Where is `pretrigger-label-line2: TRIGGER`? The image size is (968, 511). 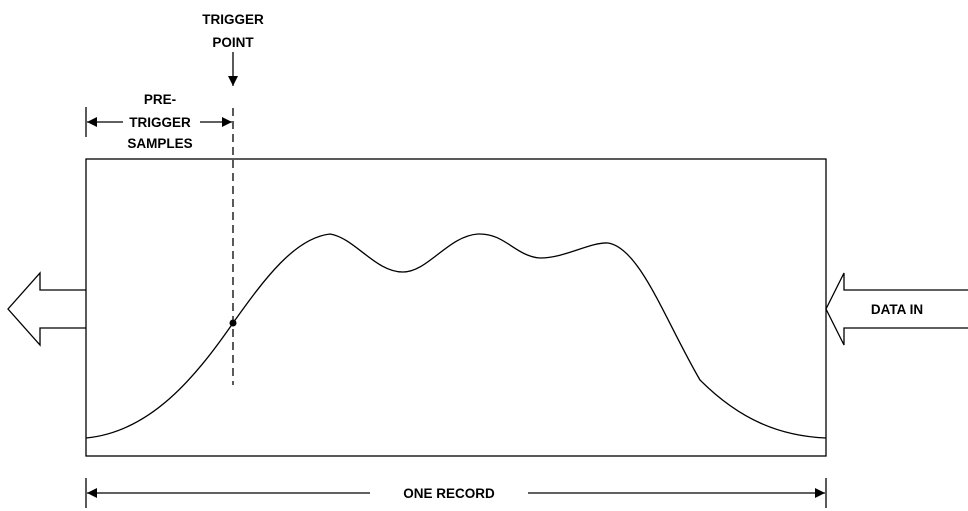
pretrigger-label-line2: TRIGGER is located at coordinates (160, 122).